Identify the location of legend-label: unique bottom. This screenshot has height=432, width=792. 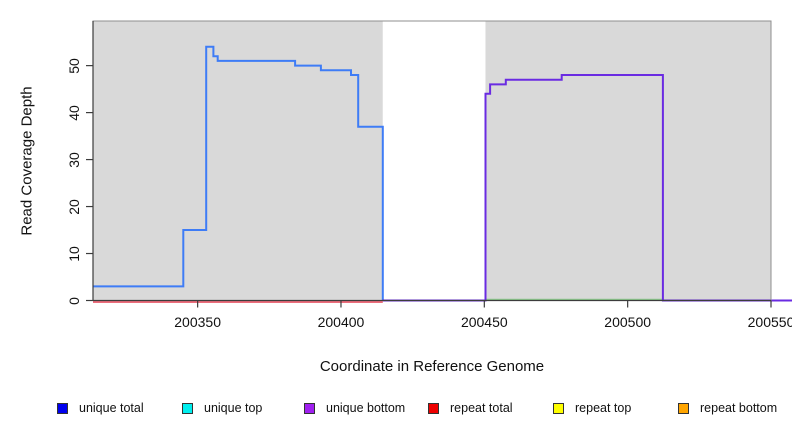
(366, 408).